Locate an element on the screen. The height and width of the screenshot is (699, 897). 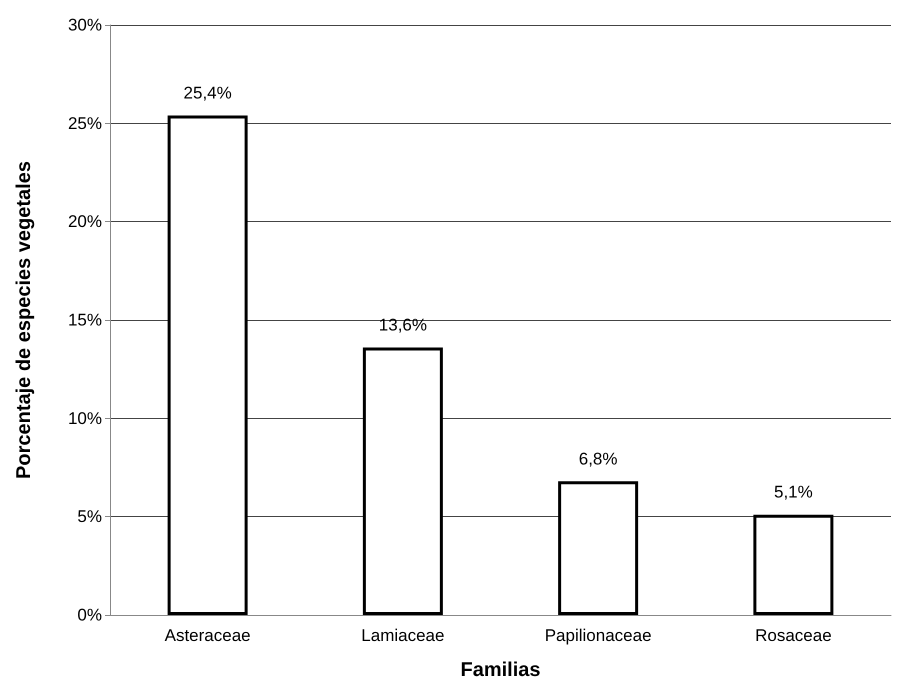
y-tick-label: 15% is located at coordinates (85, 320).